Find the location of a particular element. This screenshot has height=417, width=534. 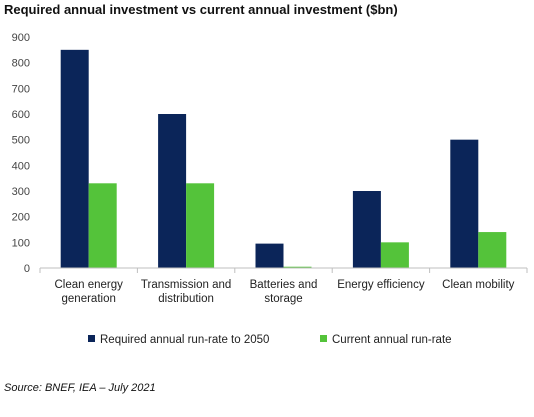

y-tick-label: 600 is located at coordinates (21, 115).